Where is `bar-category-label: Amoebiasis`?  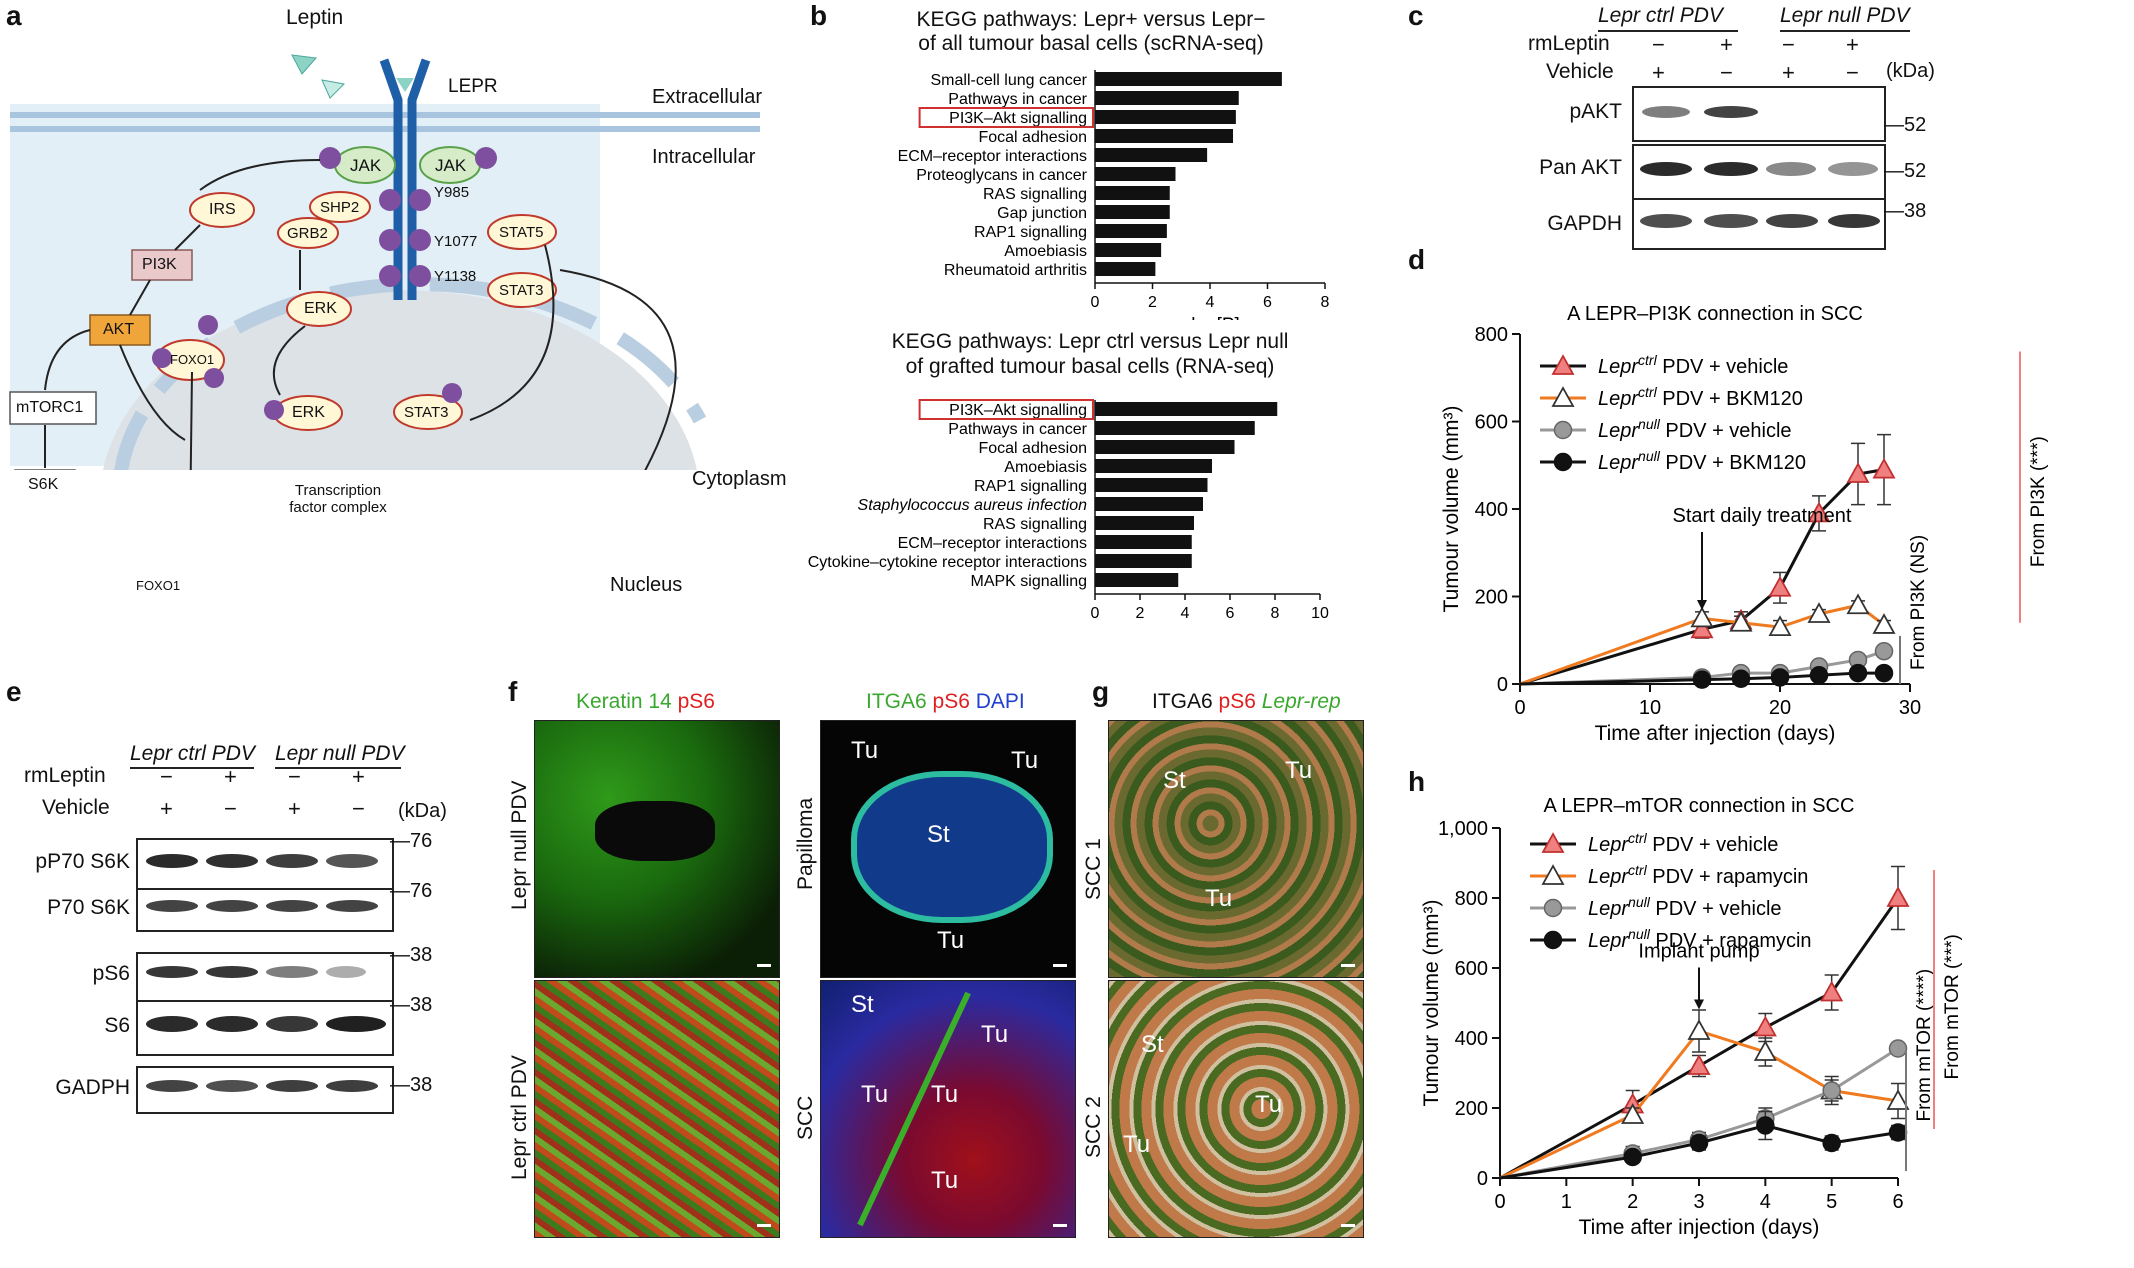 bar-category-label: Amoebiasis is located at coordinates (1045, 251).